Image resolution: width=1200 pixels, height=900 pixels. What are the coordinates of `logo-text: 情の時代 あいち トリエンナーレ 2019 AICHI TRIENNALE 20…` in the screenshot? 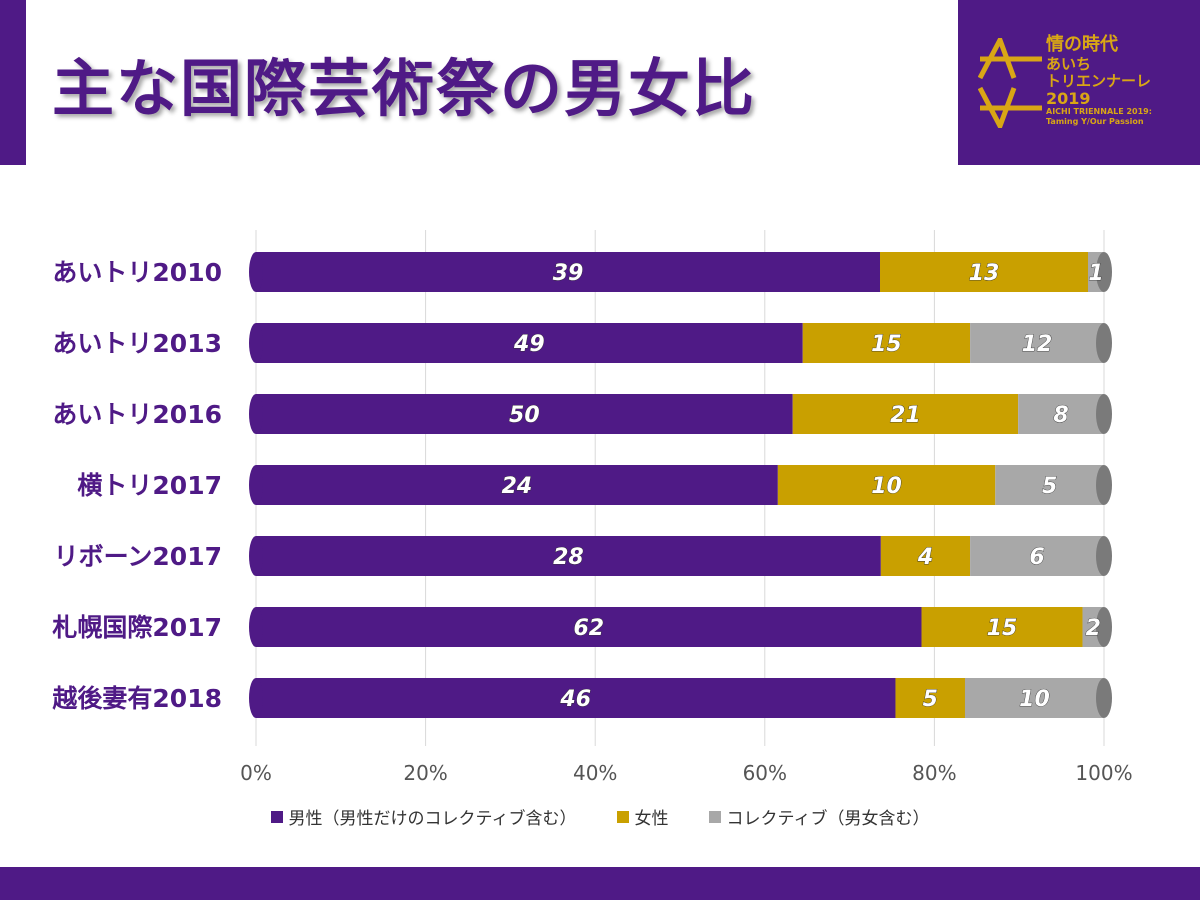 It's located at (1099, 80).